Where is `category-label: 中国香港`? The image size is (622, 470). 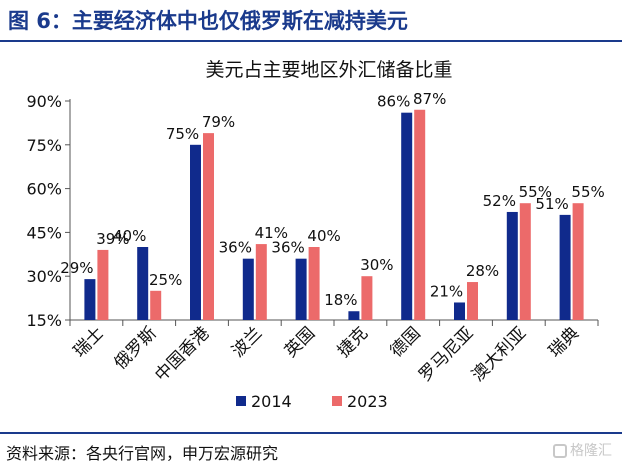 category-label: 中国香港 is located at coordinates (182, 354).